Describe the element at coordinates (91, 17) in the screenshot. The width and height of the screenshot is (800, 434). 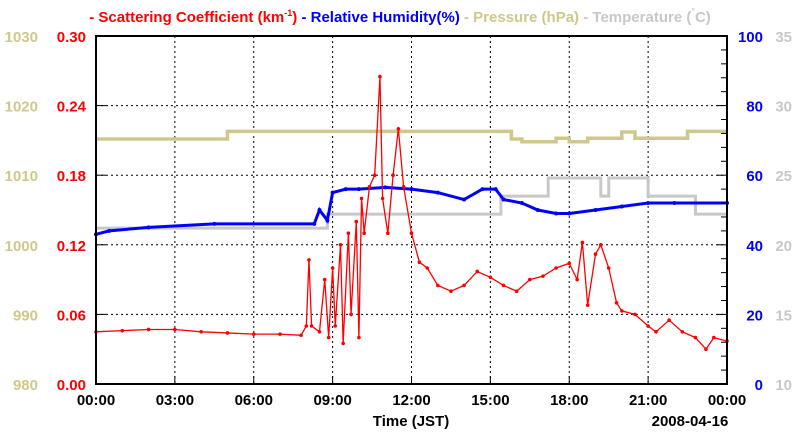
I see `legend-dash-scatter: -` at that location.